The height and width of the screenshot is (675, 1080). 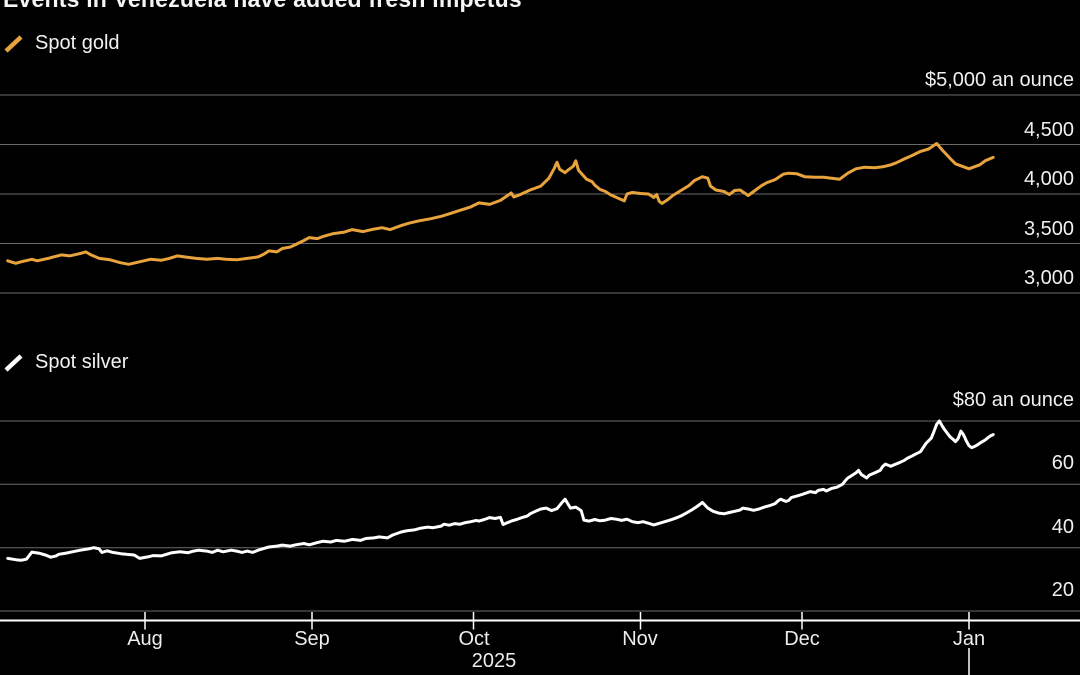 I want to click on gold-line-swatch-icon, so click(x=13, y=43).